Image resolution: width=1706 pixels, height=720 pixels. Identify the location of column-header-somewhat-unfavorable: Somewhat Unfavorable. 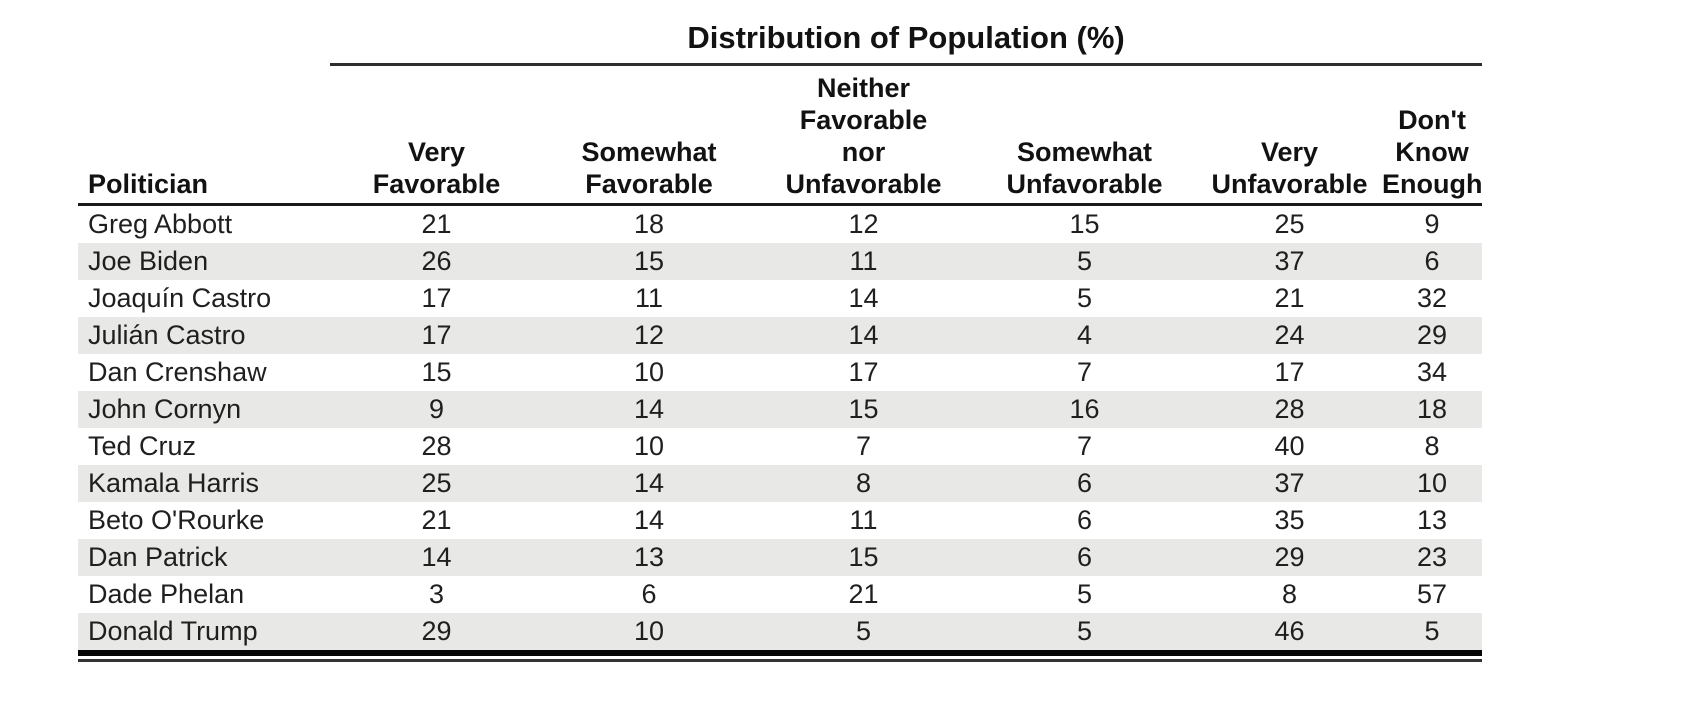
(1084, 135).